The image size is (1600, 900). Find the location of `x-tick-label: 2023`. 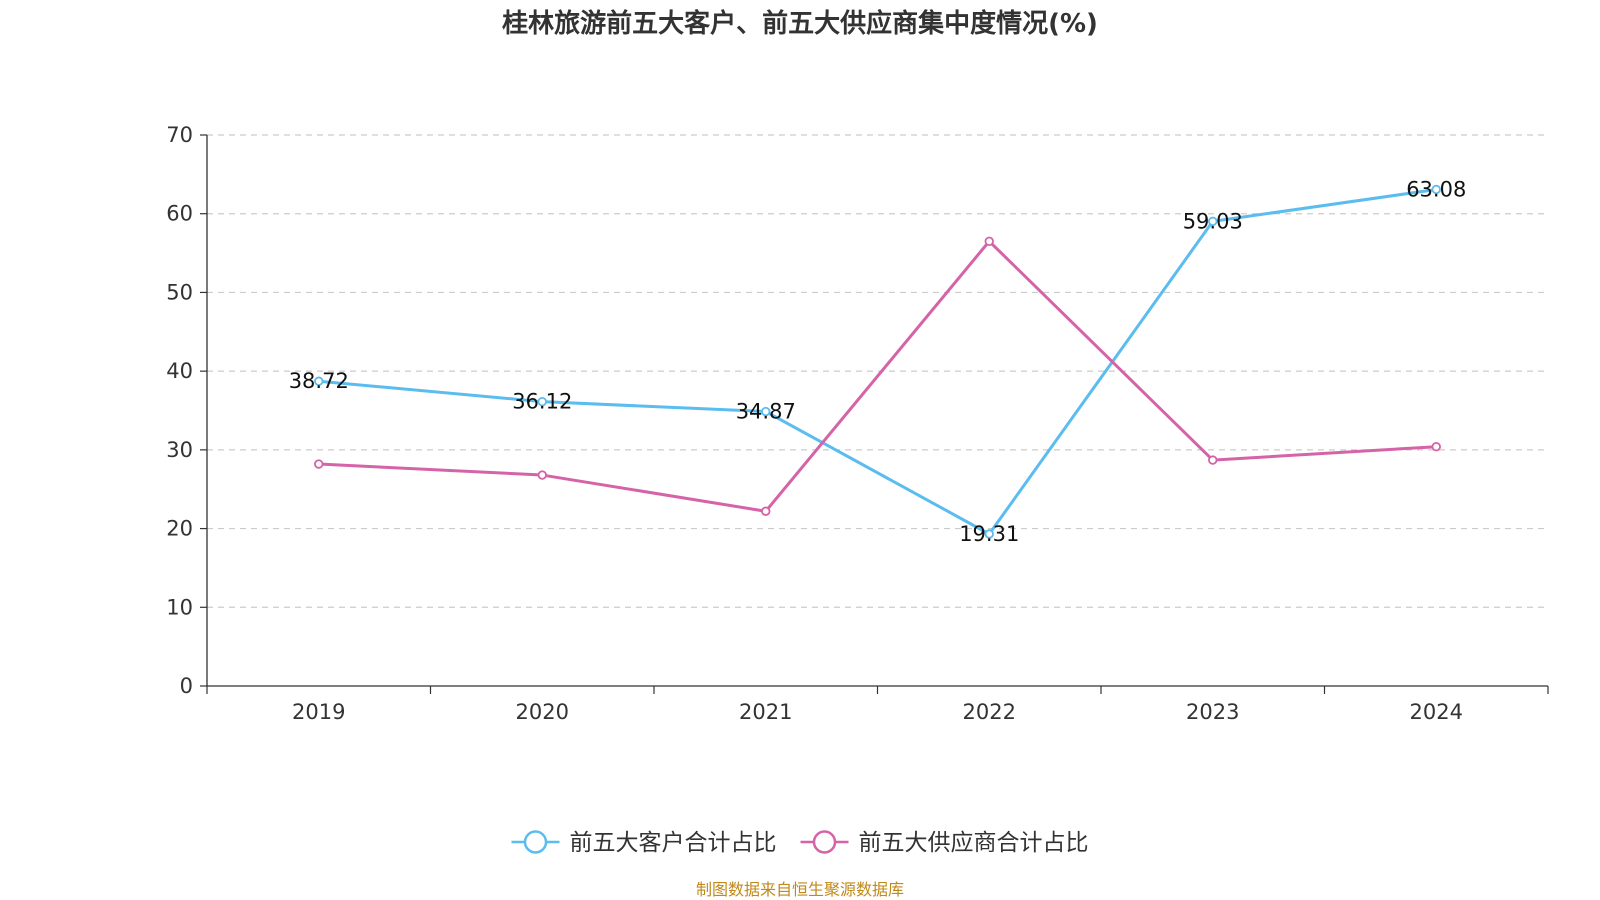

x-tick-label: 2023 is located at coordinates (1212, 712).